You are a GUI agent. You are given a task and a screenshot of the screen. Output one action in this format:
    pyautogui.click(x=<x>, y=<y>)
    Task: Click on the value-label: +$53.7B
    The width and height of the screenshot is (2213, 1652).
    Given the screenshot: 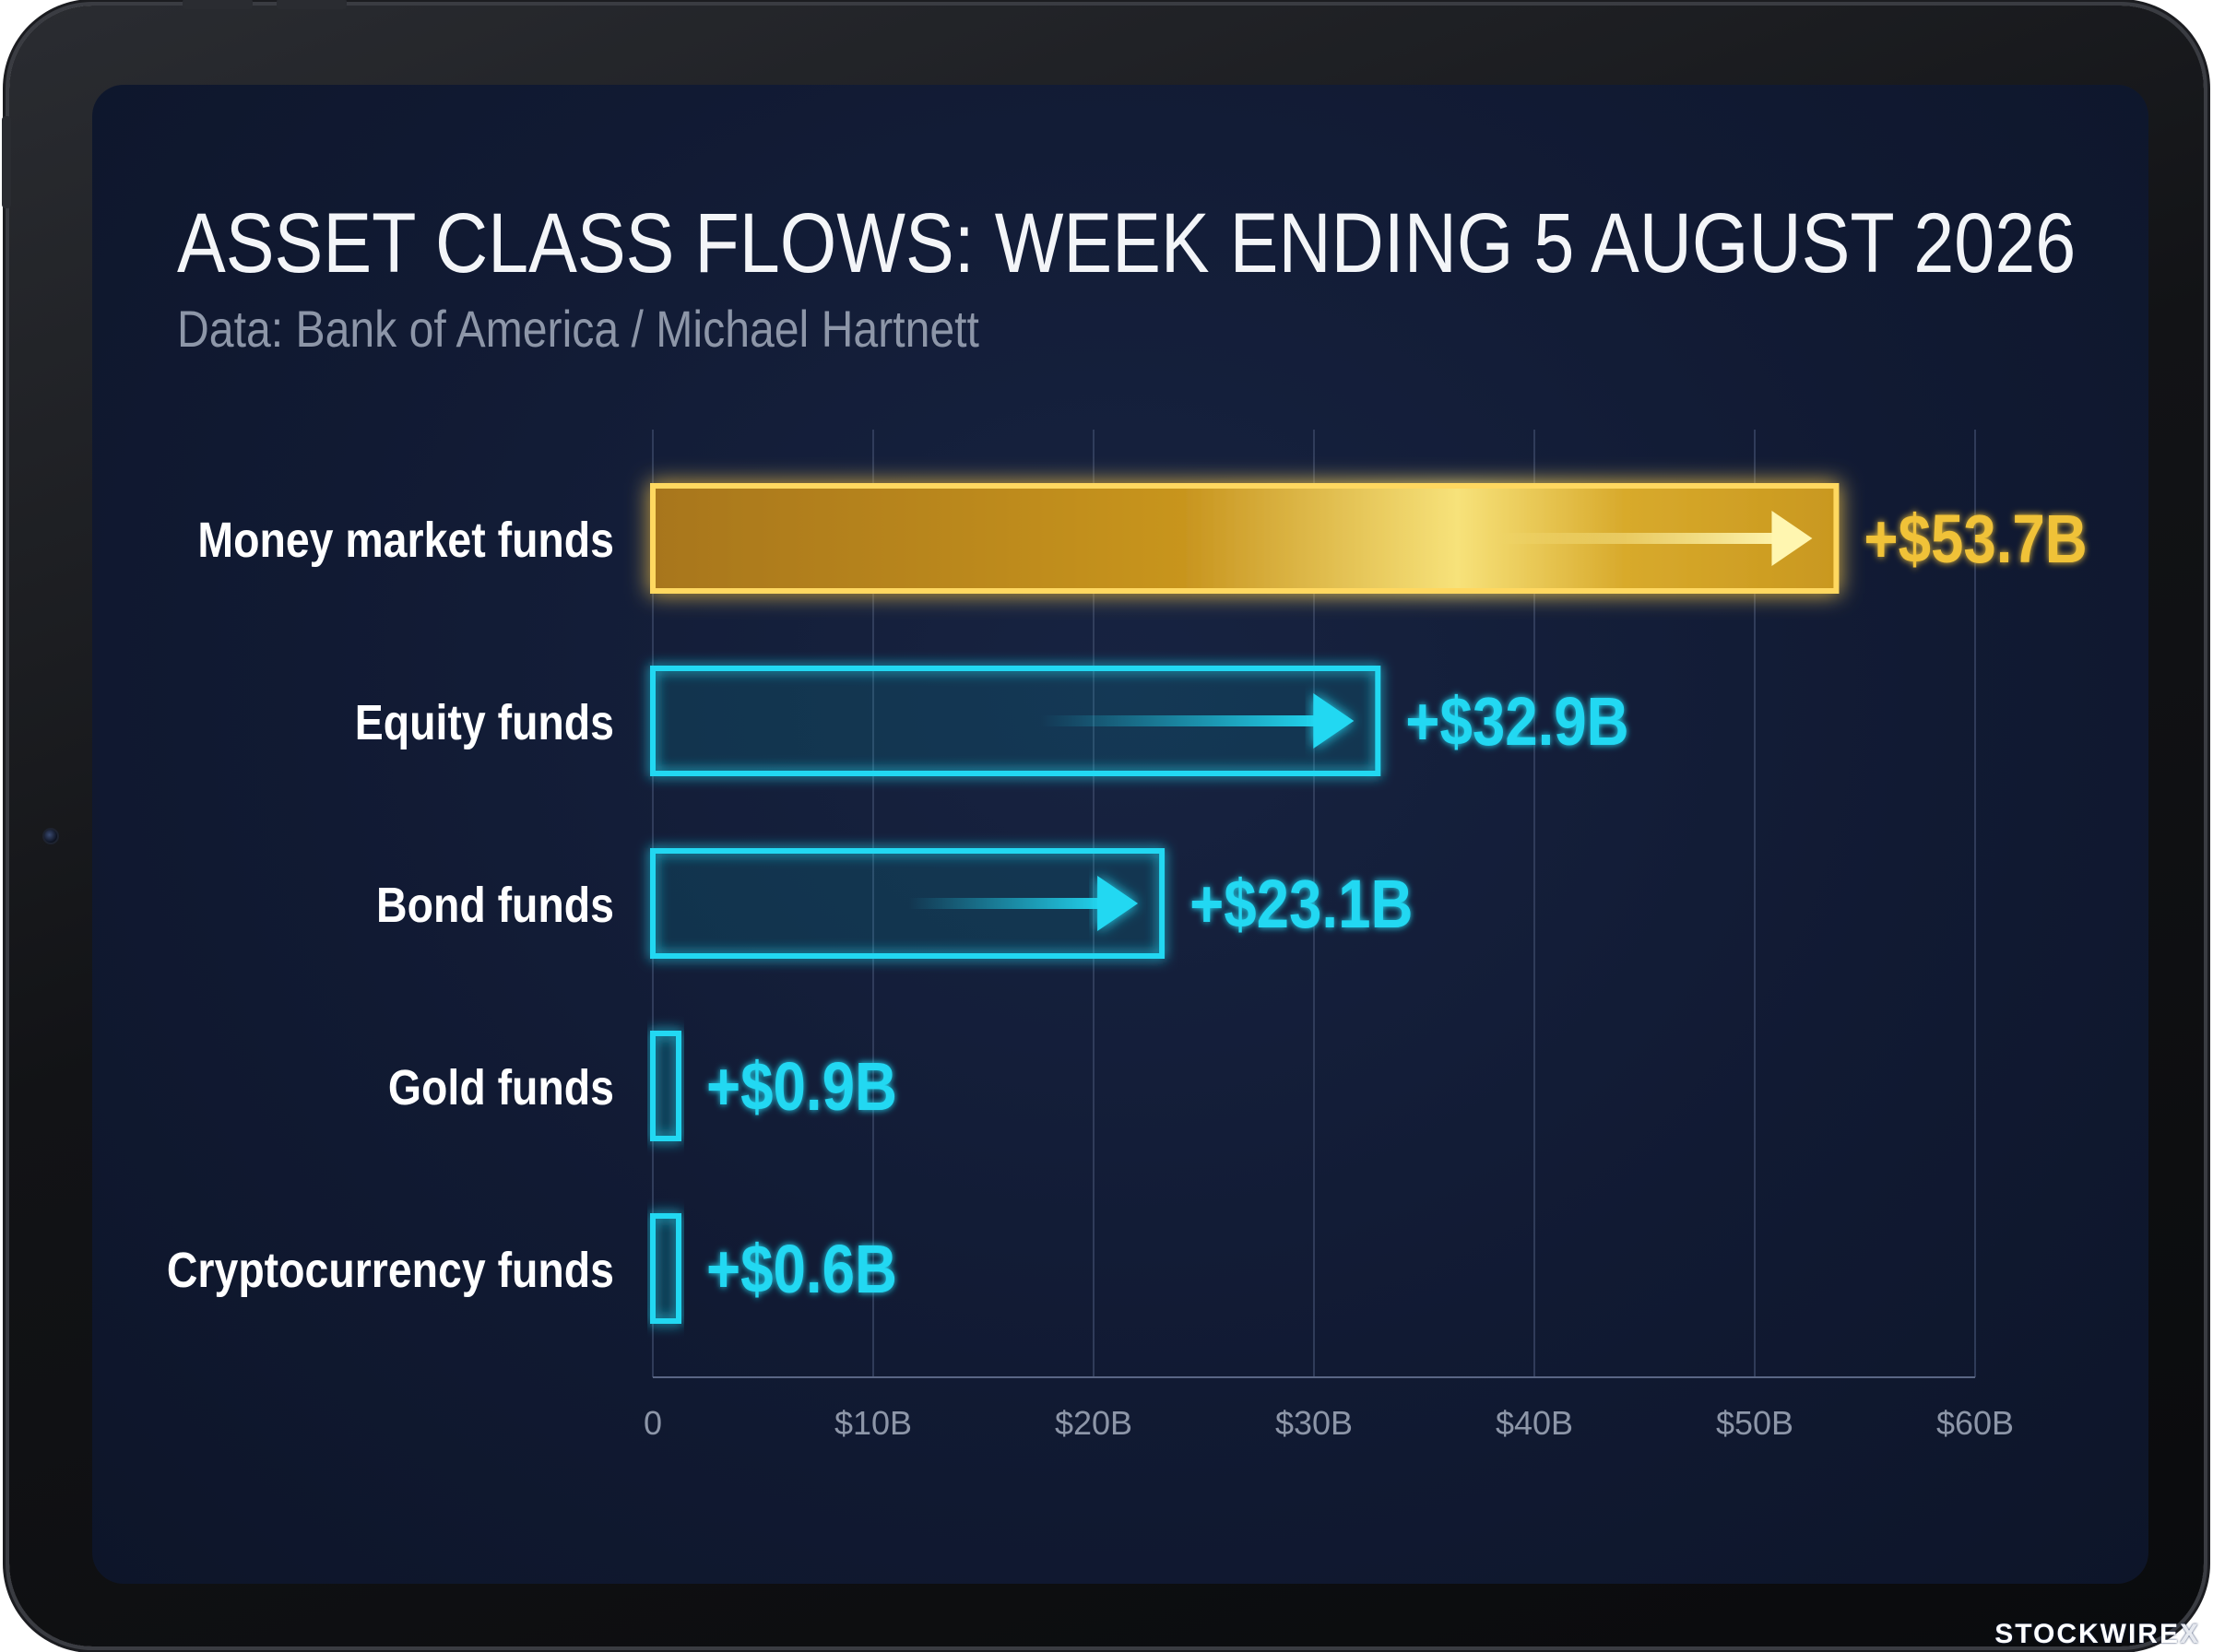 What is the action you would take?
    pyautogui.click(x=1975, y=540)
    